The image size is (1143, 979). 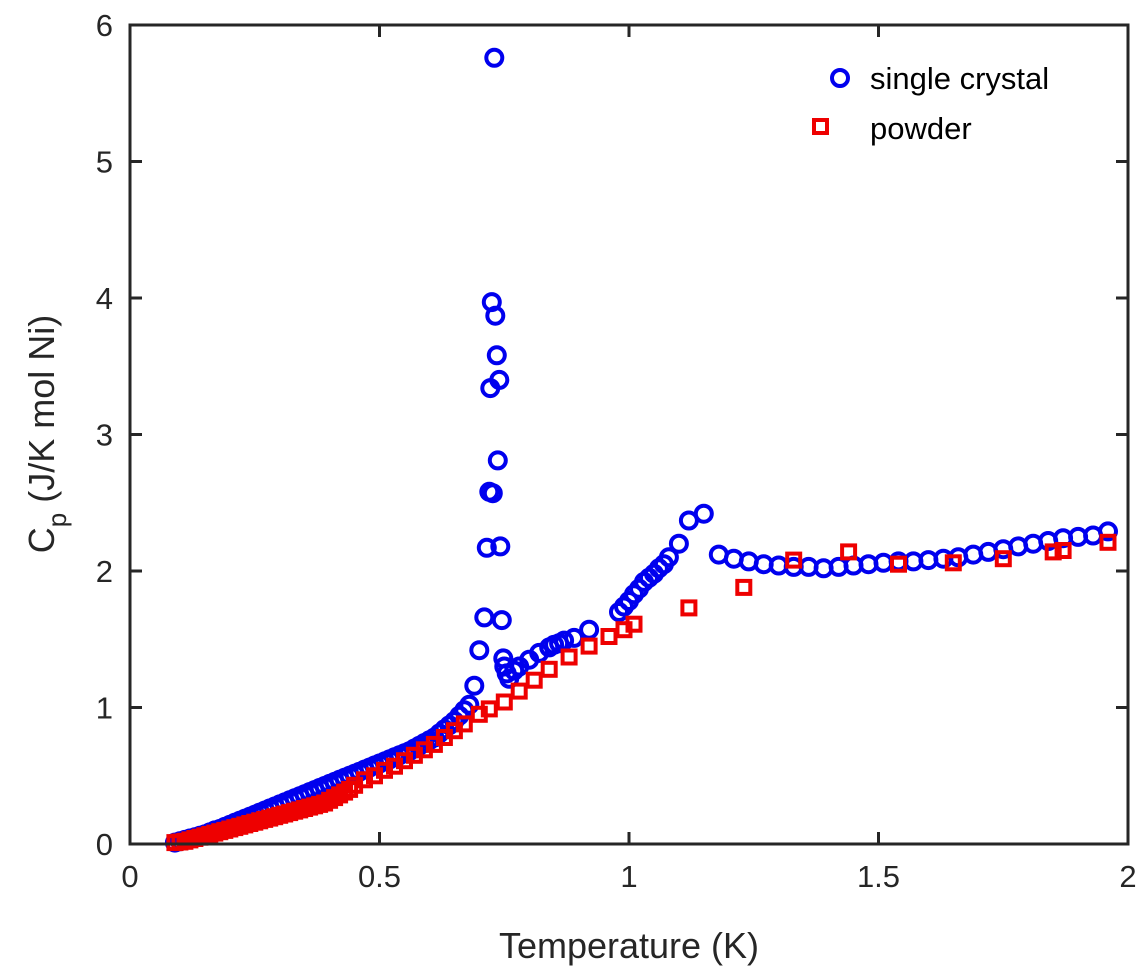 I want to click on legend-marker-powder, so click(x=820, y=126).